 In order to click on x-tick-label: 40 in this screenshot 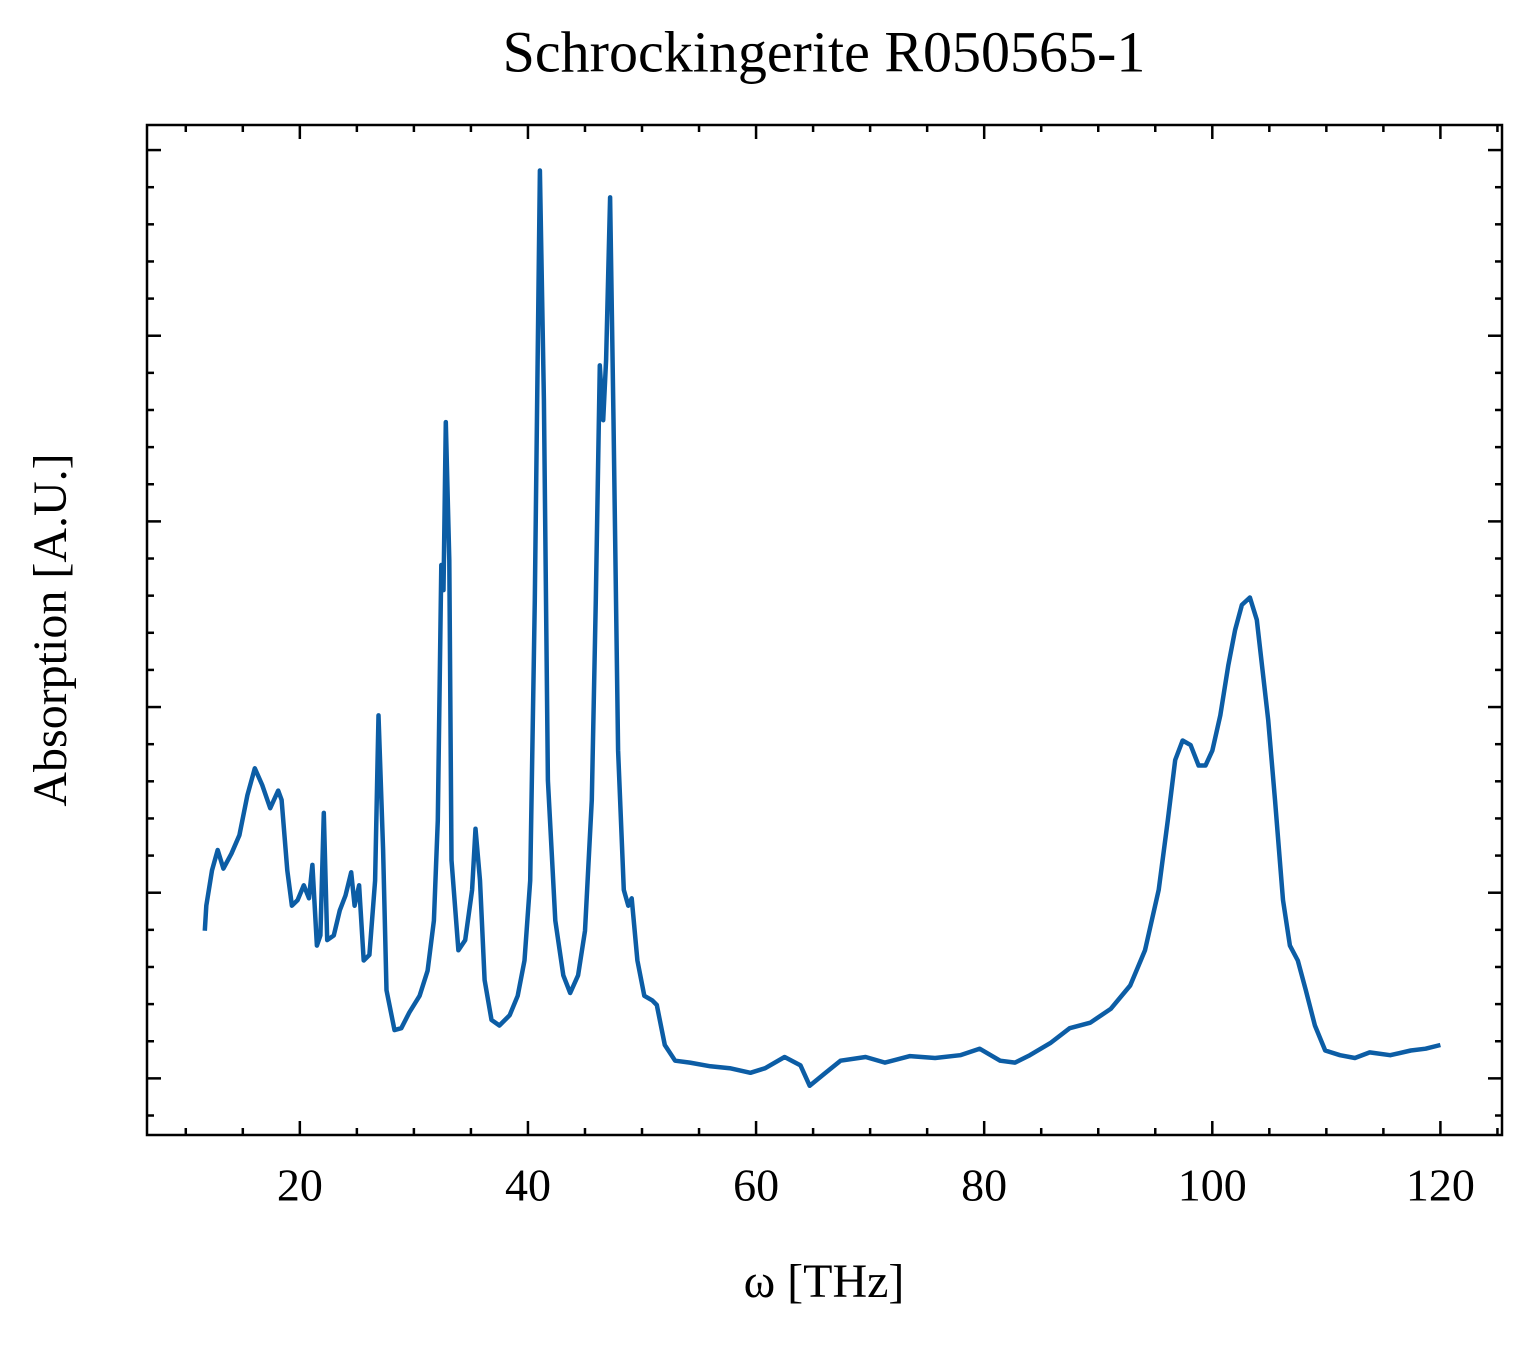, I will do `click(528, 1185)`.